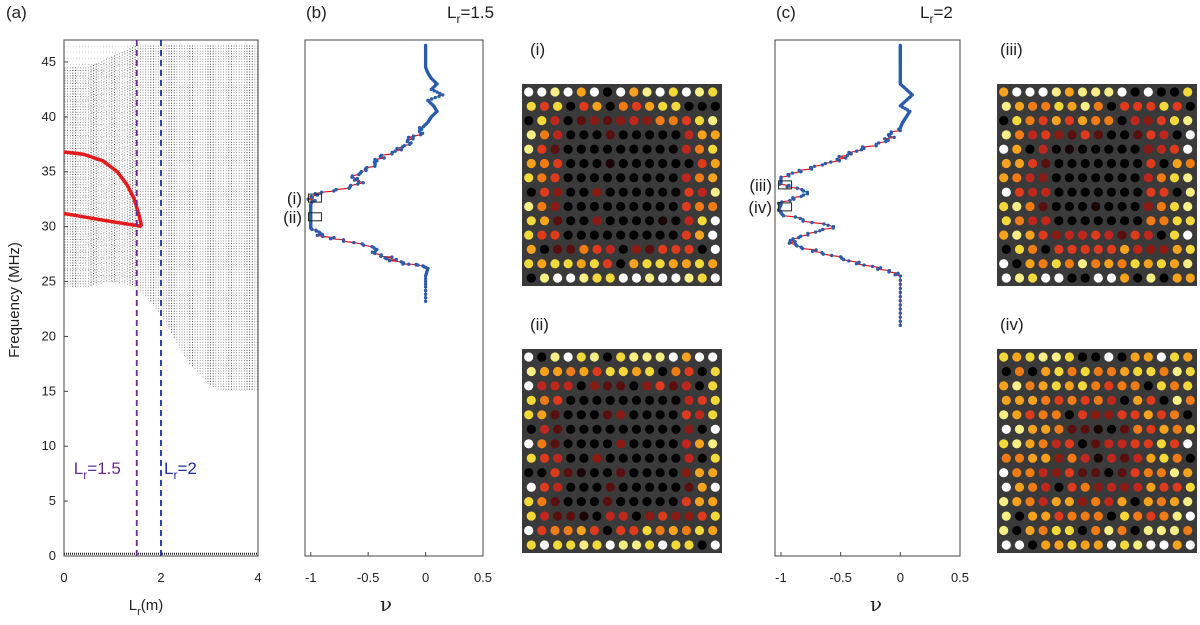 The image size is (1200, 625). What do you see at coordinates (14, 300) in the screenshot?
I see `panel-a-ylabel: Frequency (MHz)` at bounding box center [14, 300].